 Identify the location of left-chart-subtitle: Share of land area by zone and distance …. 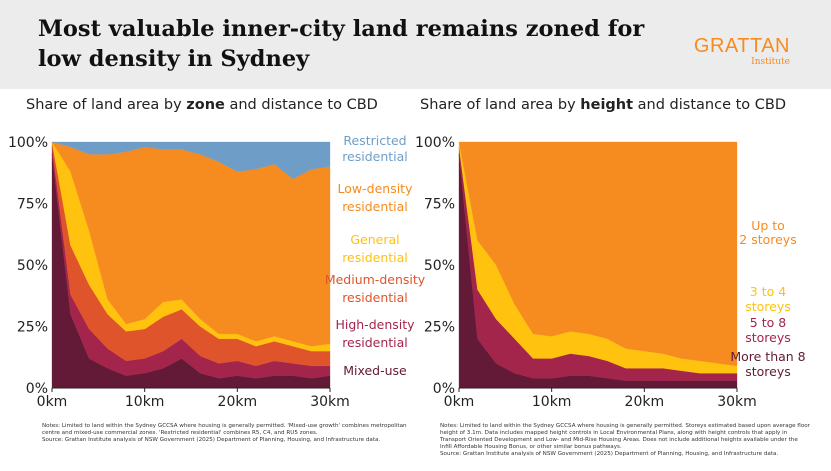
(202, 105).